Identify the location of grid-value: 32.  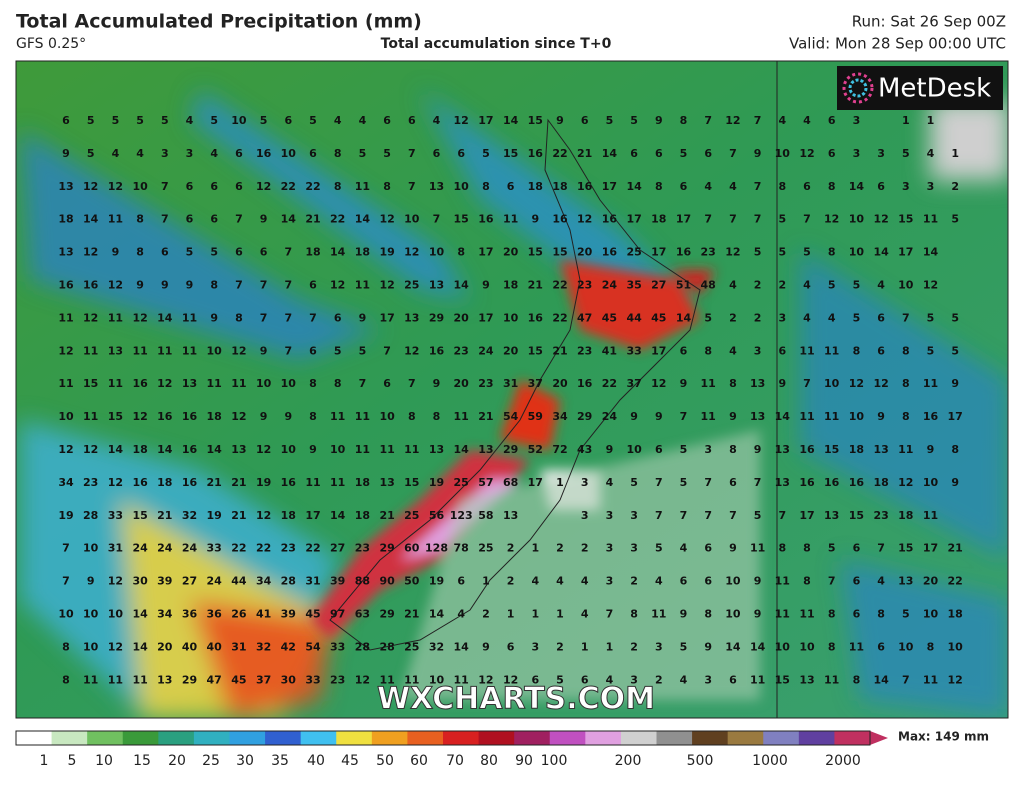
(436, 646).